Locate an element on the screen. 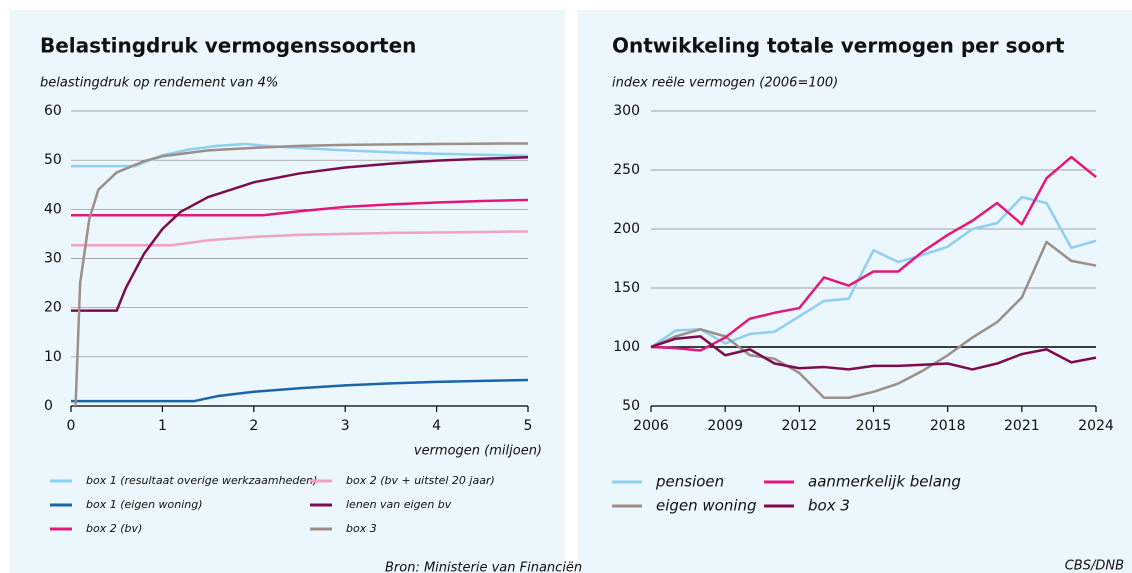 Image resolution: width=1132 pixels, height=573 pixels. x-tick-label: 2006 is located at coordinates (651, 426).